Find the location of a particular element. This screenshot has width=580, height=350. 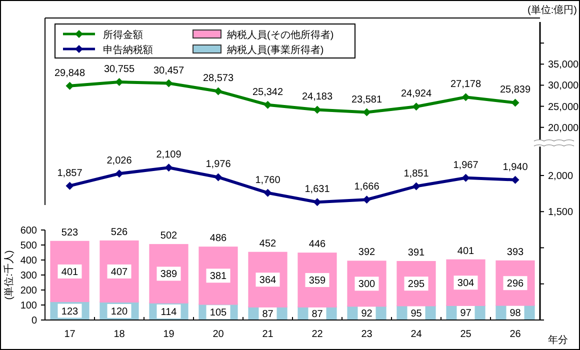

legend-label: 所得金額 is located at coordinates (123, 35).